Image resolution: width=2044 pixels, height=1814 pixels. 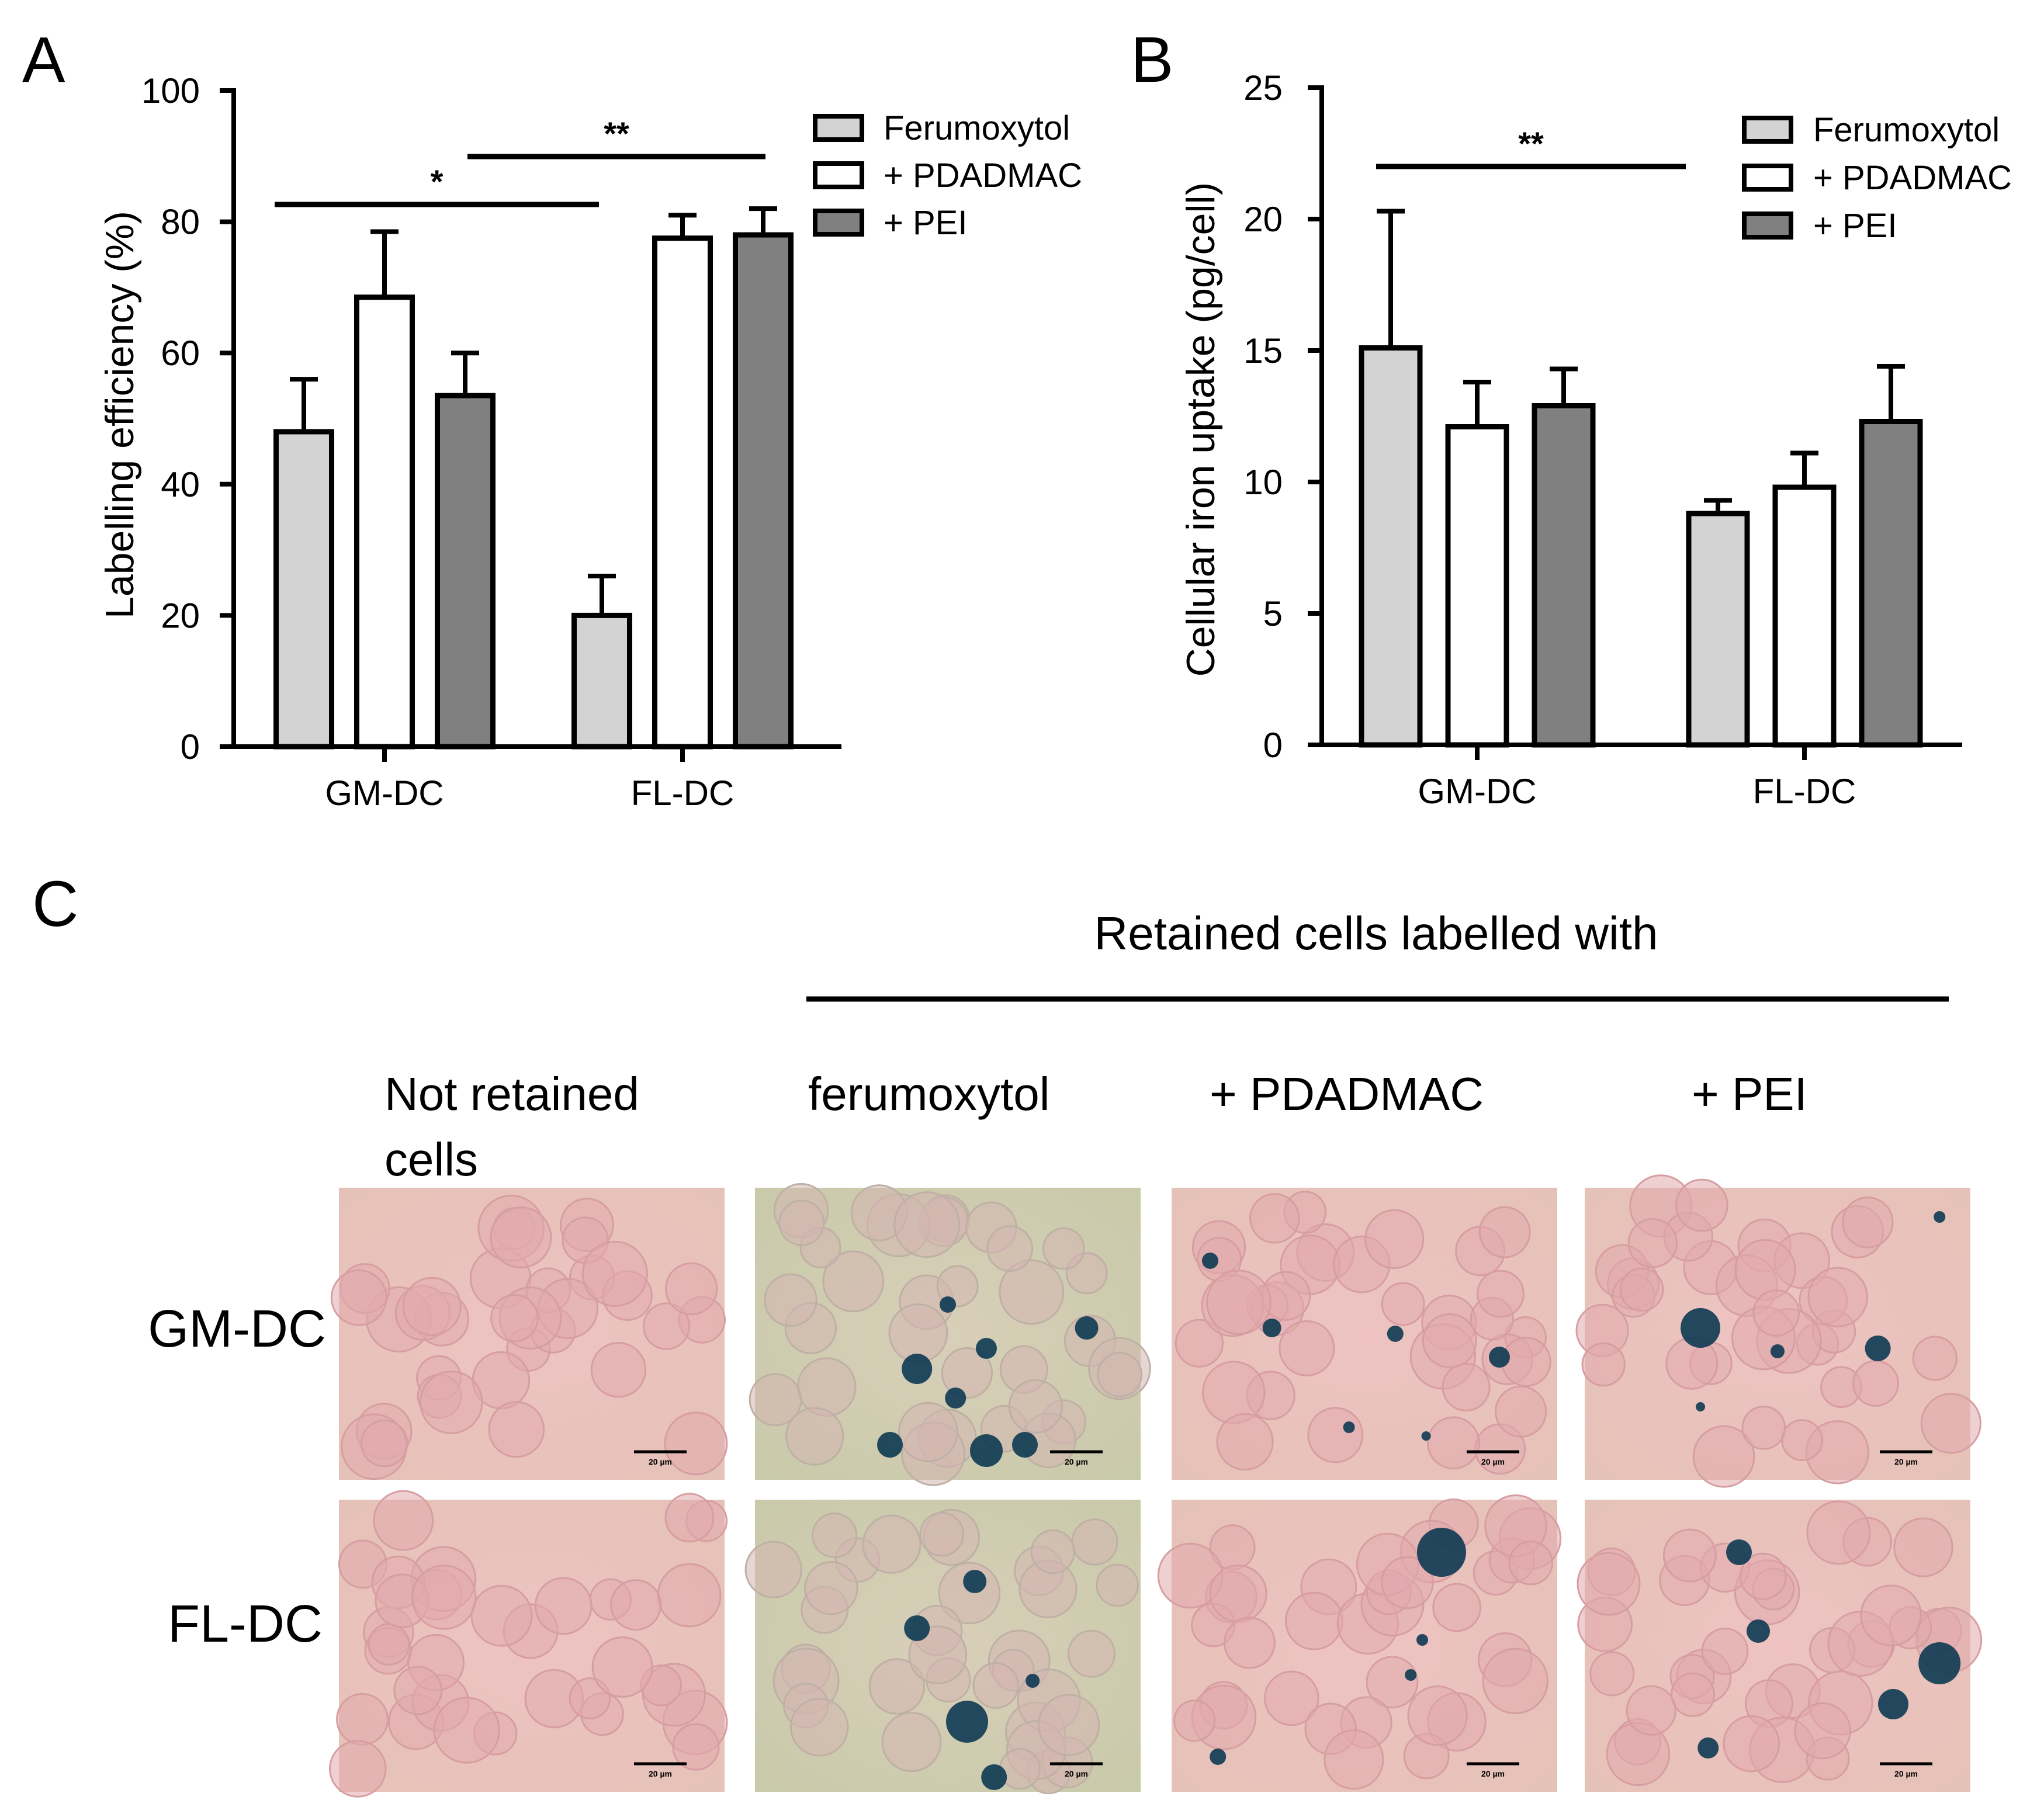 I want to click on row-label-gm-dc: GM-DC, so click(x=237, y=1329).